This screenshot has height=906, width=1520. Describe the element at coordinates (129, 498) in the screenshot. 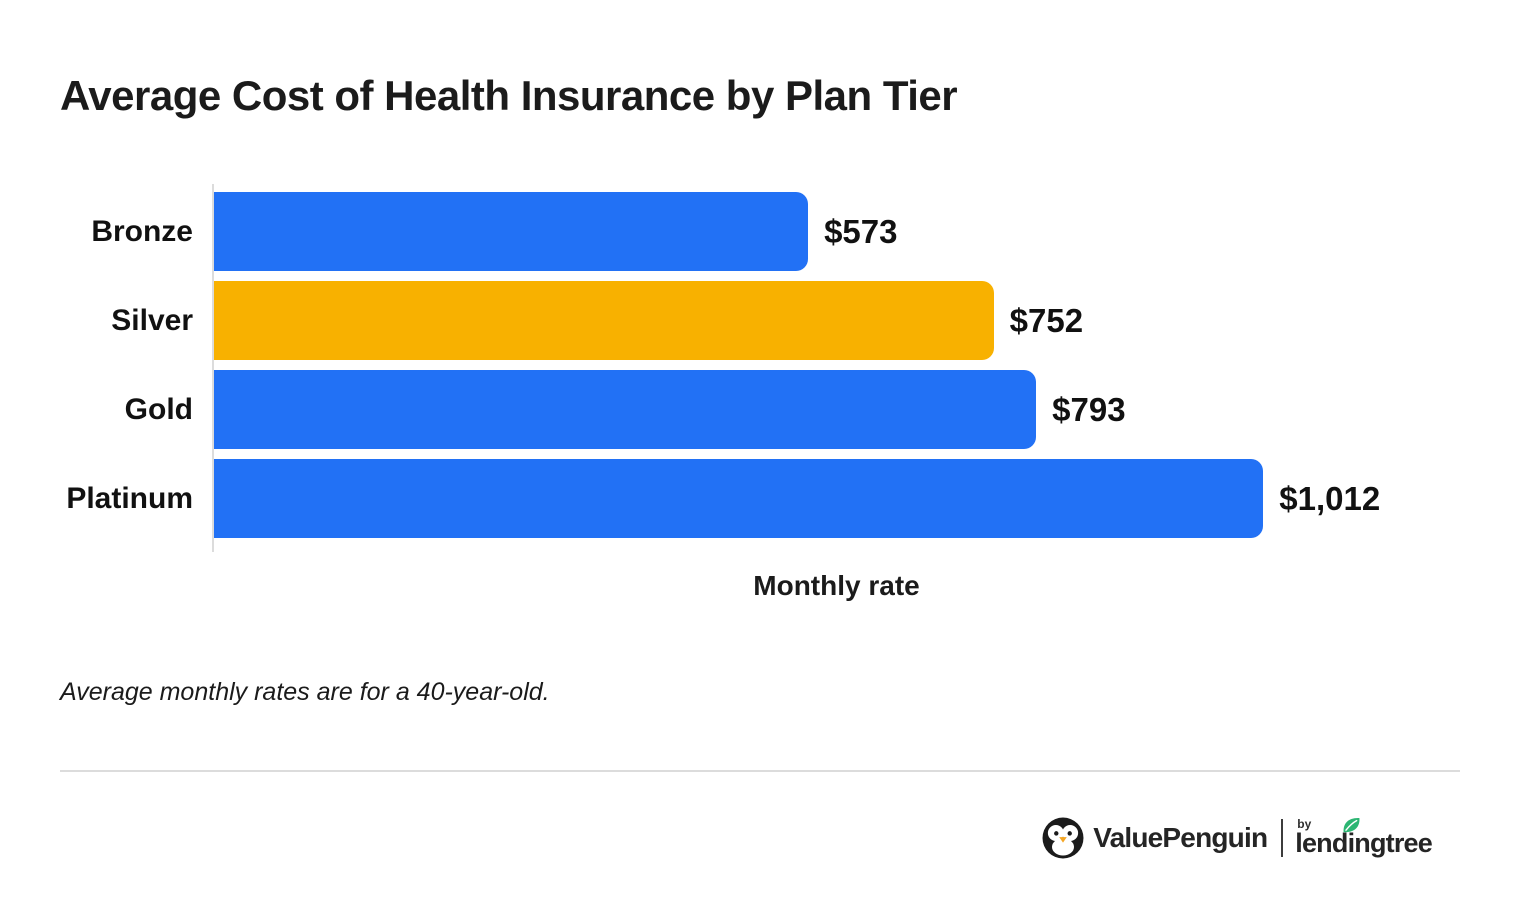

I see `category-label-platinum: Platinum` at that location.